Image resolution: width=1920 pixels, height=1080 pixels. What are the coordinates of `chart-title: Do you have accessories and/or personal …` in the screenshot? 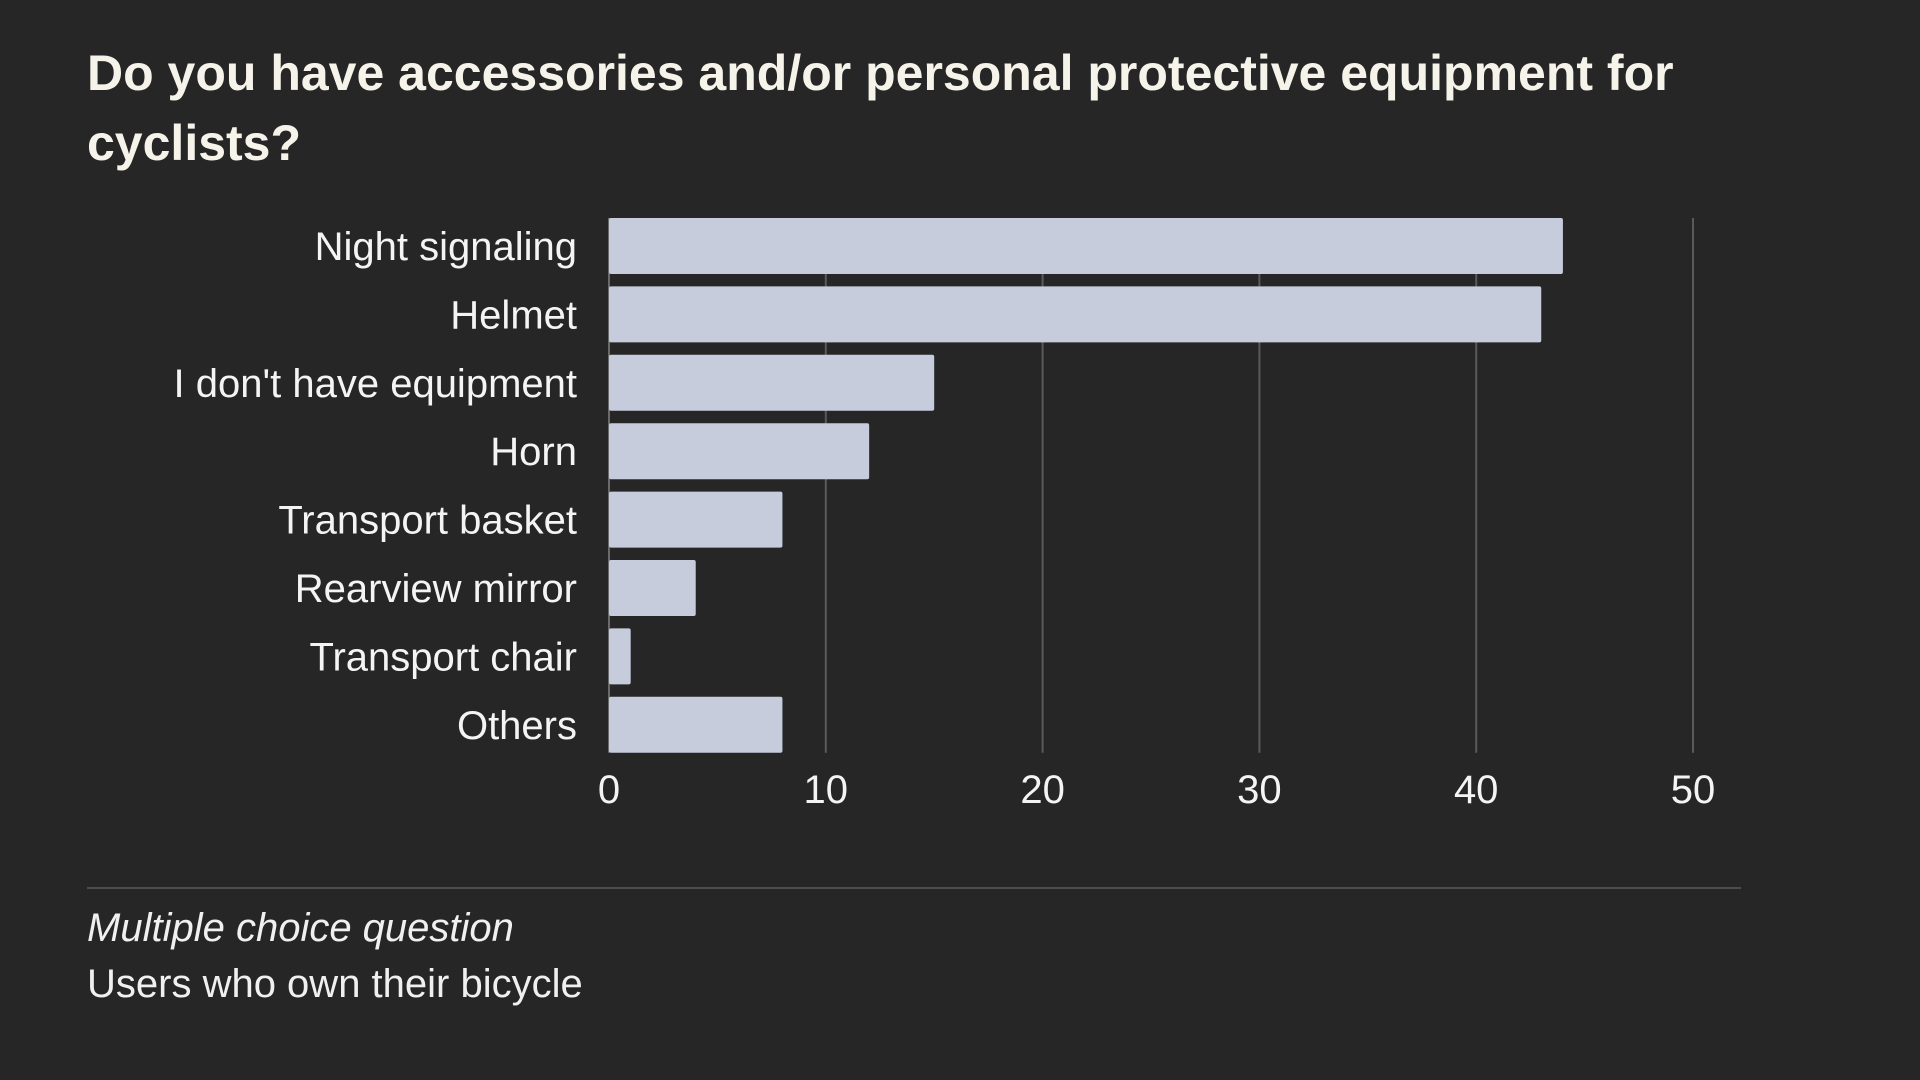 It's located at (880, 108).